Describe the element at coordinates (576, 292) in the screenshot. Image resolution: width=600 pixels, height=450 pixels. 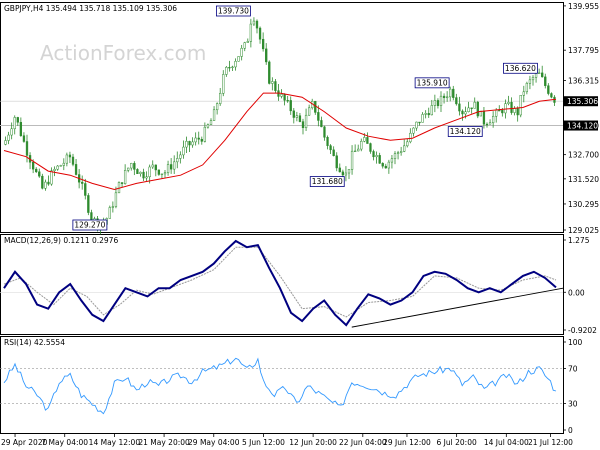
I see `macd-tick-label: 0.00` at that location.